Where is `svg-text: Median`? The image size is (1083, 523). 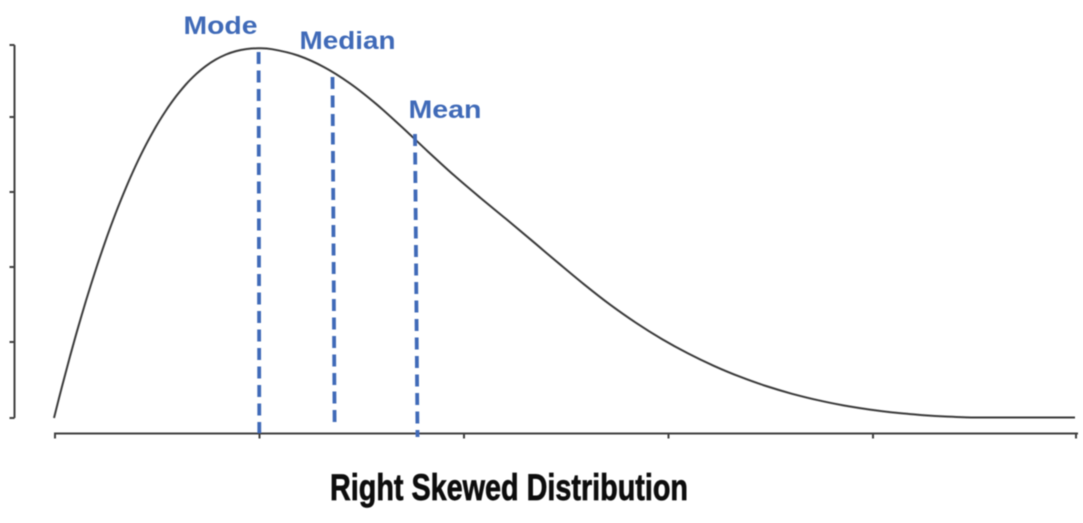
svg-text: Median is located at coordinates (348, 41).